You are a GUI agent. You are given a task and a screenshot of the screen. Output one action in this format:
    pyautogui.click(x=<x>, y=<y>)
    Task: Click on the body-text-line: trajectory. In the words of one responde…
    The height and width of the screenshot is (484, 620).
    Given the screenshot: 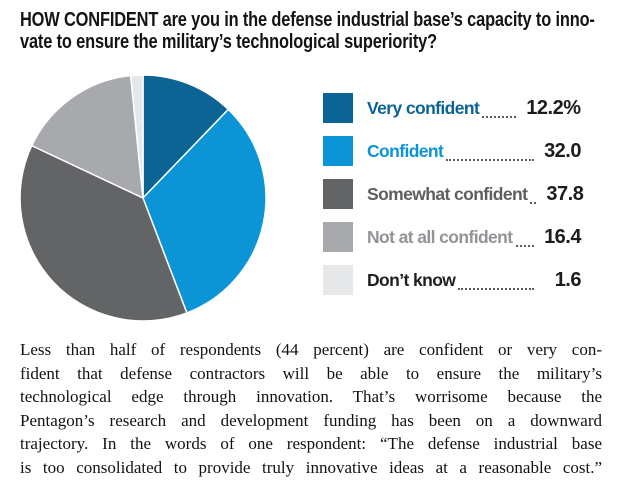 What is the action you would take?
    pyautogui.click(x=311, y=443)
    